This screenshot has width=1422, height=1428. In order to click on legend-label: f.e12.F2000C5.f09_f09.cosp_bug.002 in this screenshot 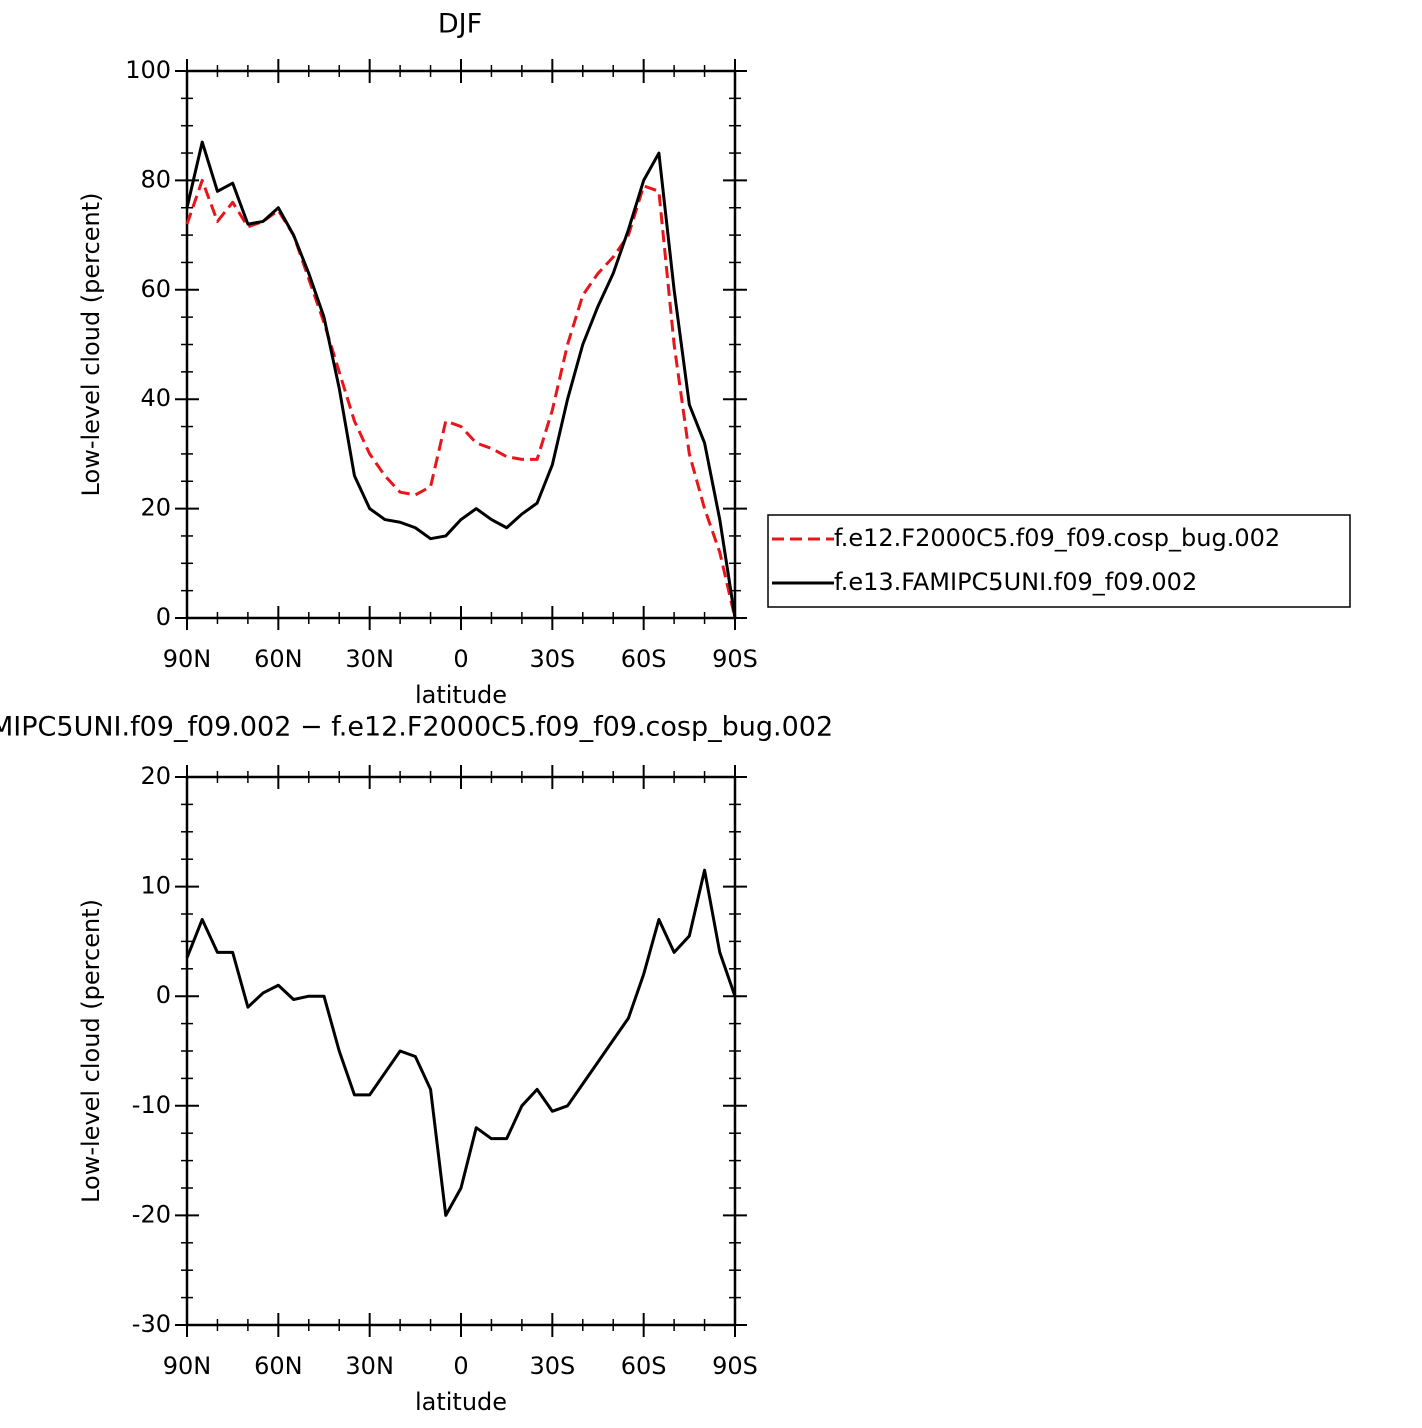, I will do `click(1057, 538)`.